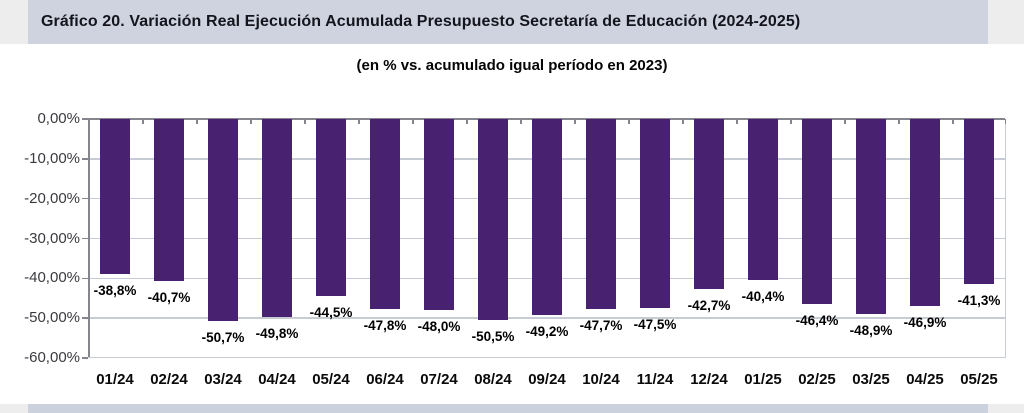 The image size is (1024, 413). What do you see at coordinates (1006, 408) in the screenshot?
I see `page-margin-right-bottom` at bounding box center [1006, 408].